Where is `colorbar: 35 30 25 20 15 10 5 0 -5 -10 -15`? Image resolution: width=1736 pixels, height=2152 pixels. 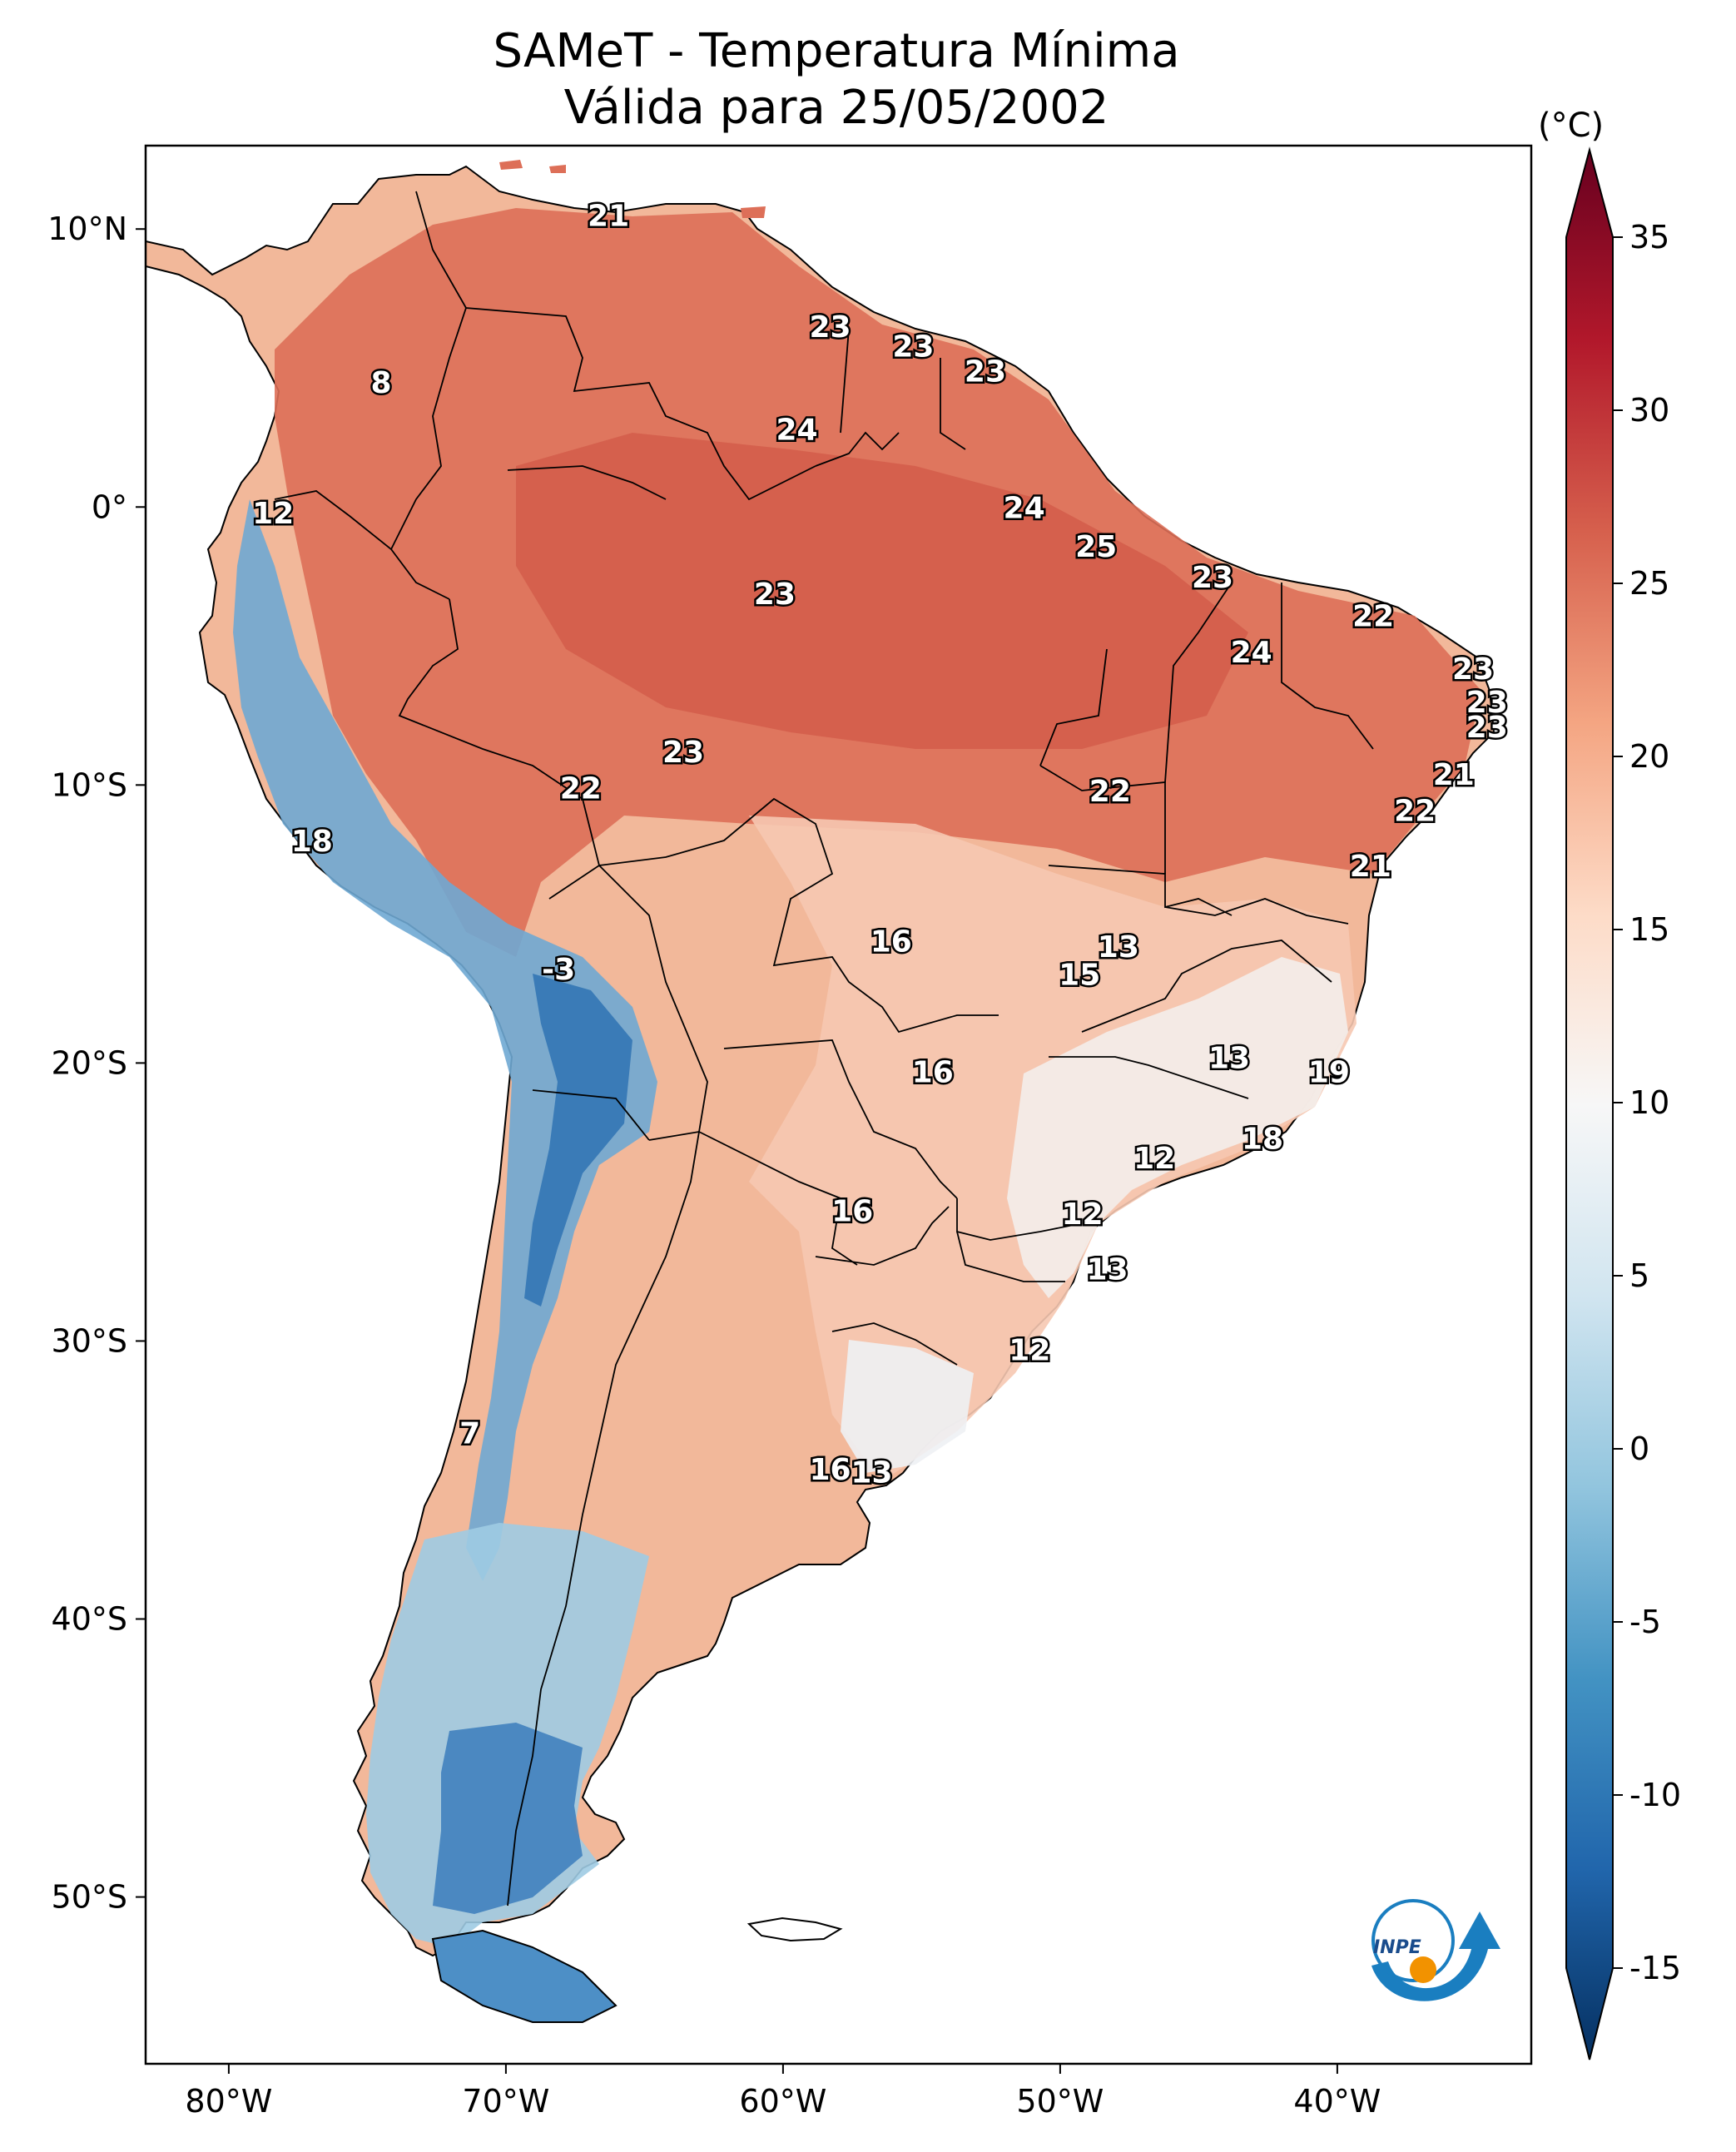 colorbar: 35 30 25 20 15 10 5 0 -5 -10 -15 is located at coordinates (1623, 1103).